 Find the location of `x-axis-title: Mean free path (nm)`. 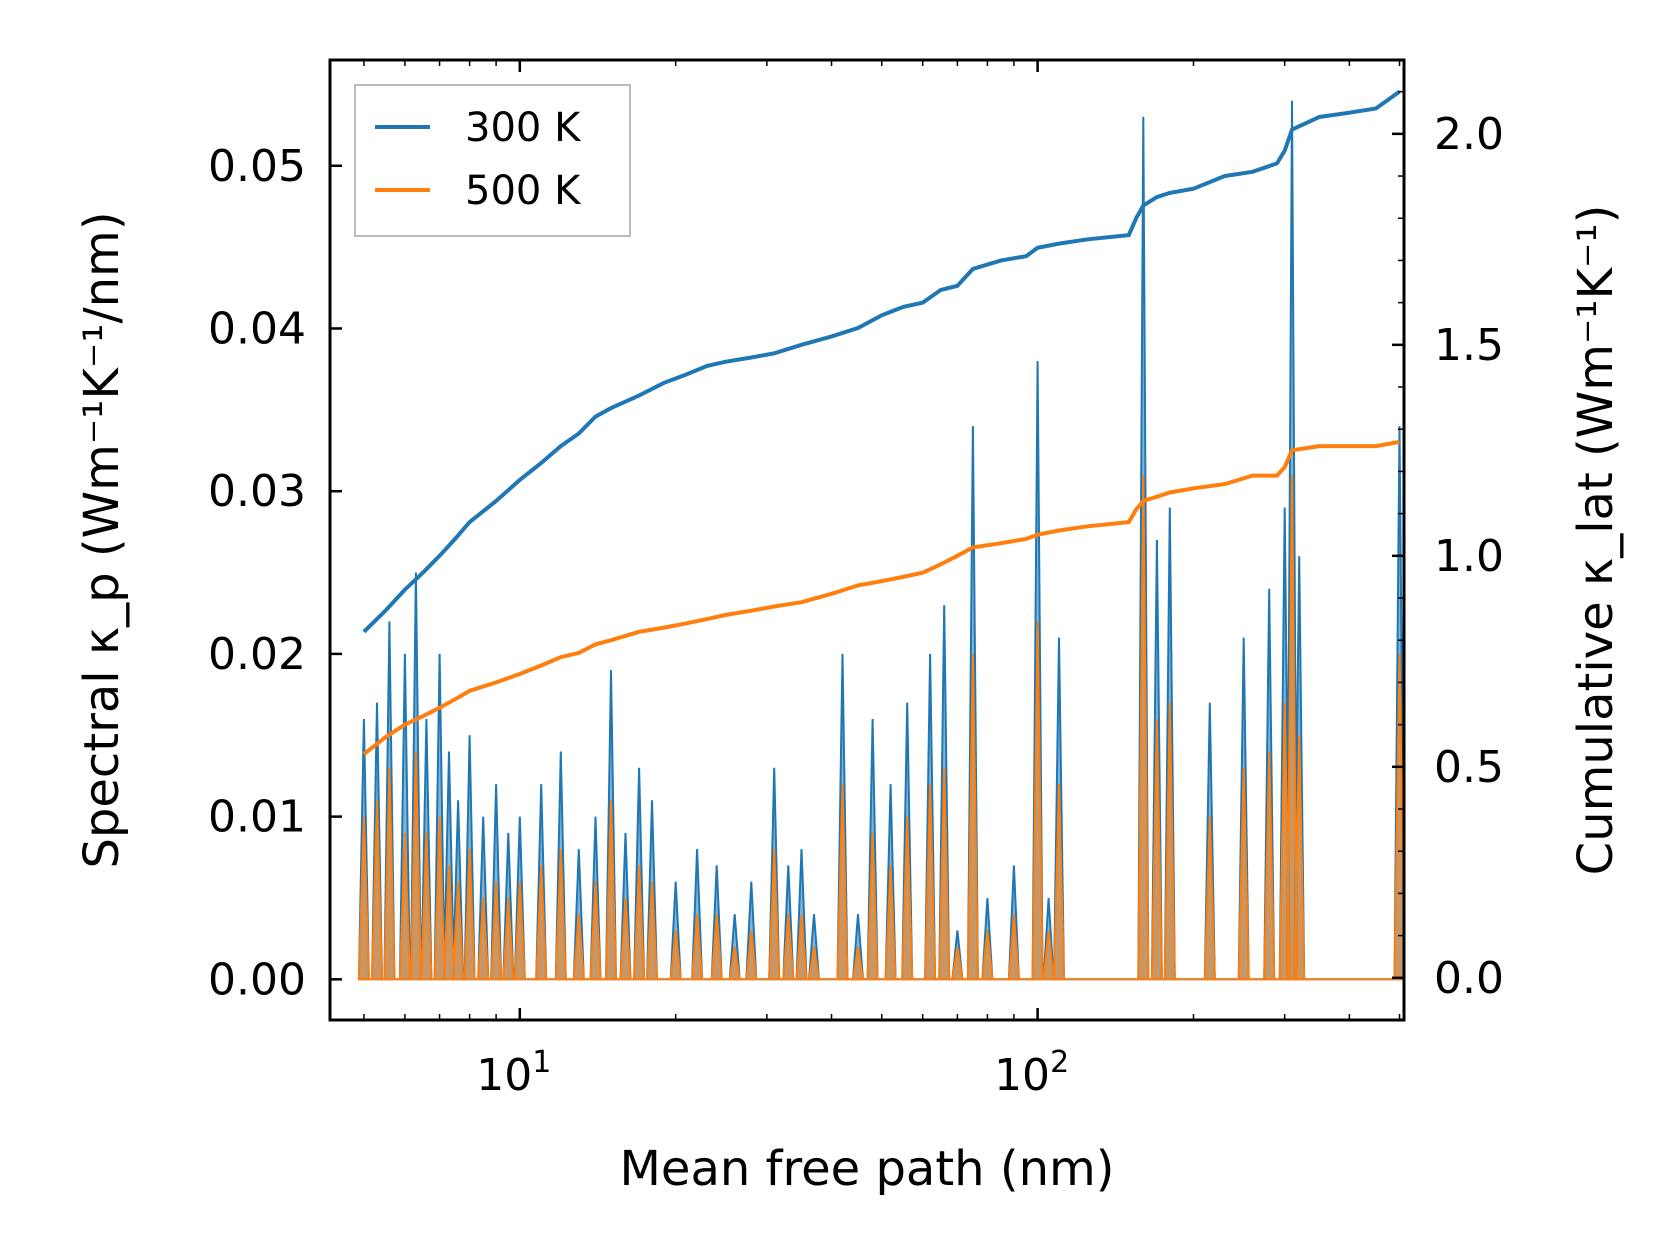

x-axis-title: Mean free path (nm) is located at coordinates (867, 1169).